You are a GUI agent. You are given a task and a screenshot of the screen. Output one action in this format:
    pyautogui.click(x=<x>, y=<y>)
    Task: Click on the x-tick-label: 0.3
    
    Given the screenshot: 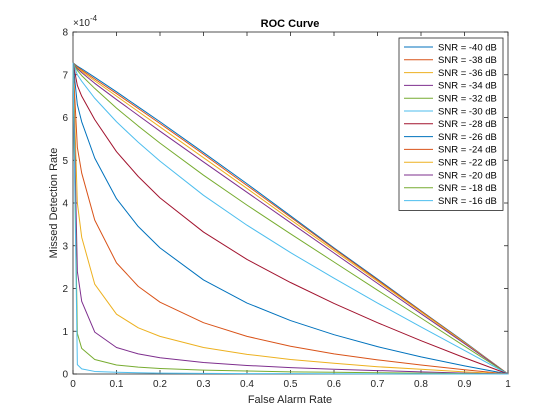 What is the action you would take?
    pyautogui.click(x=204, y=384)
    